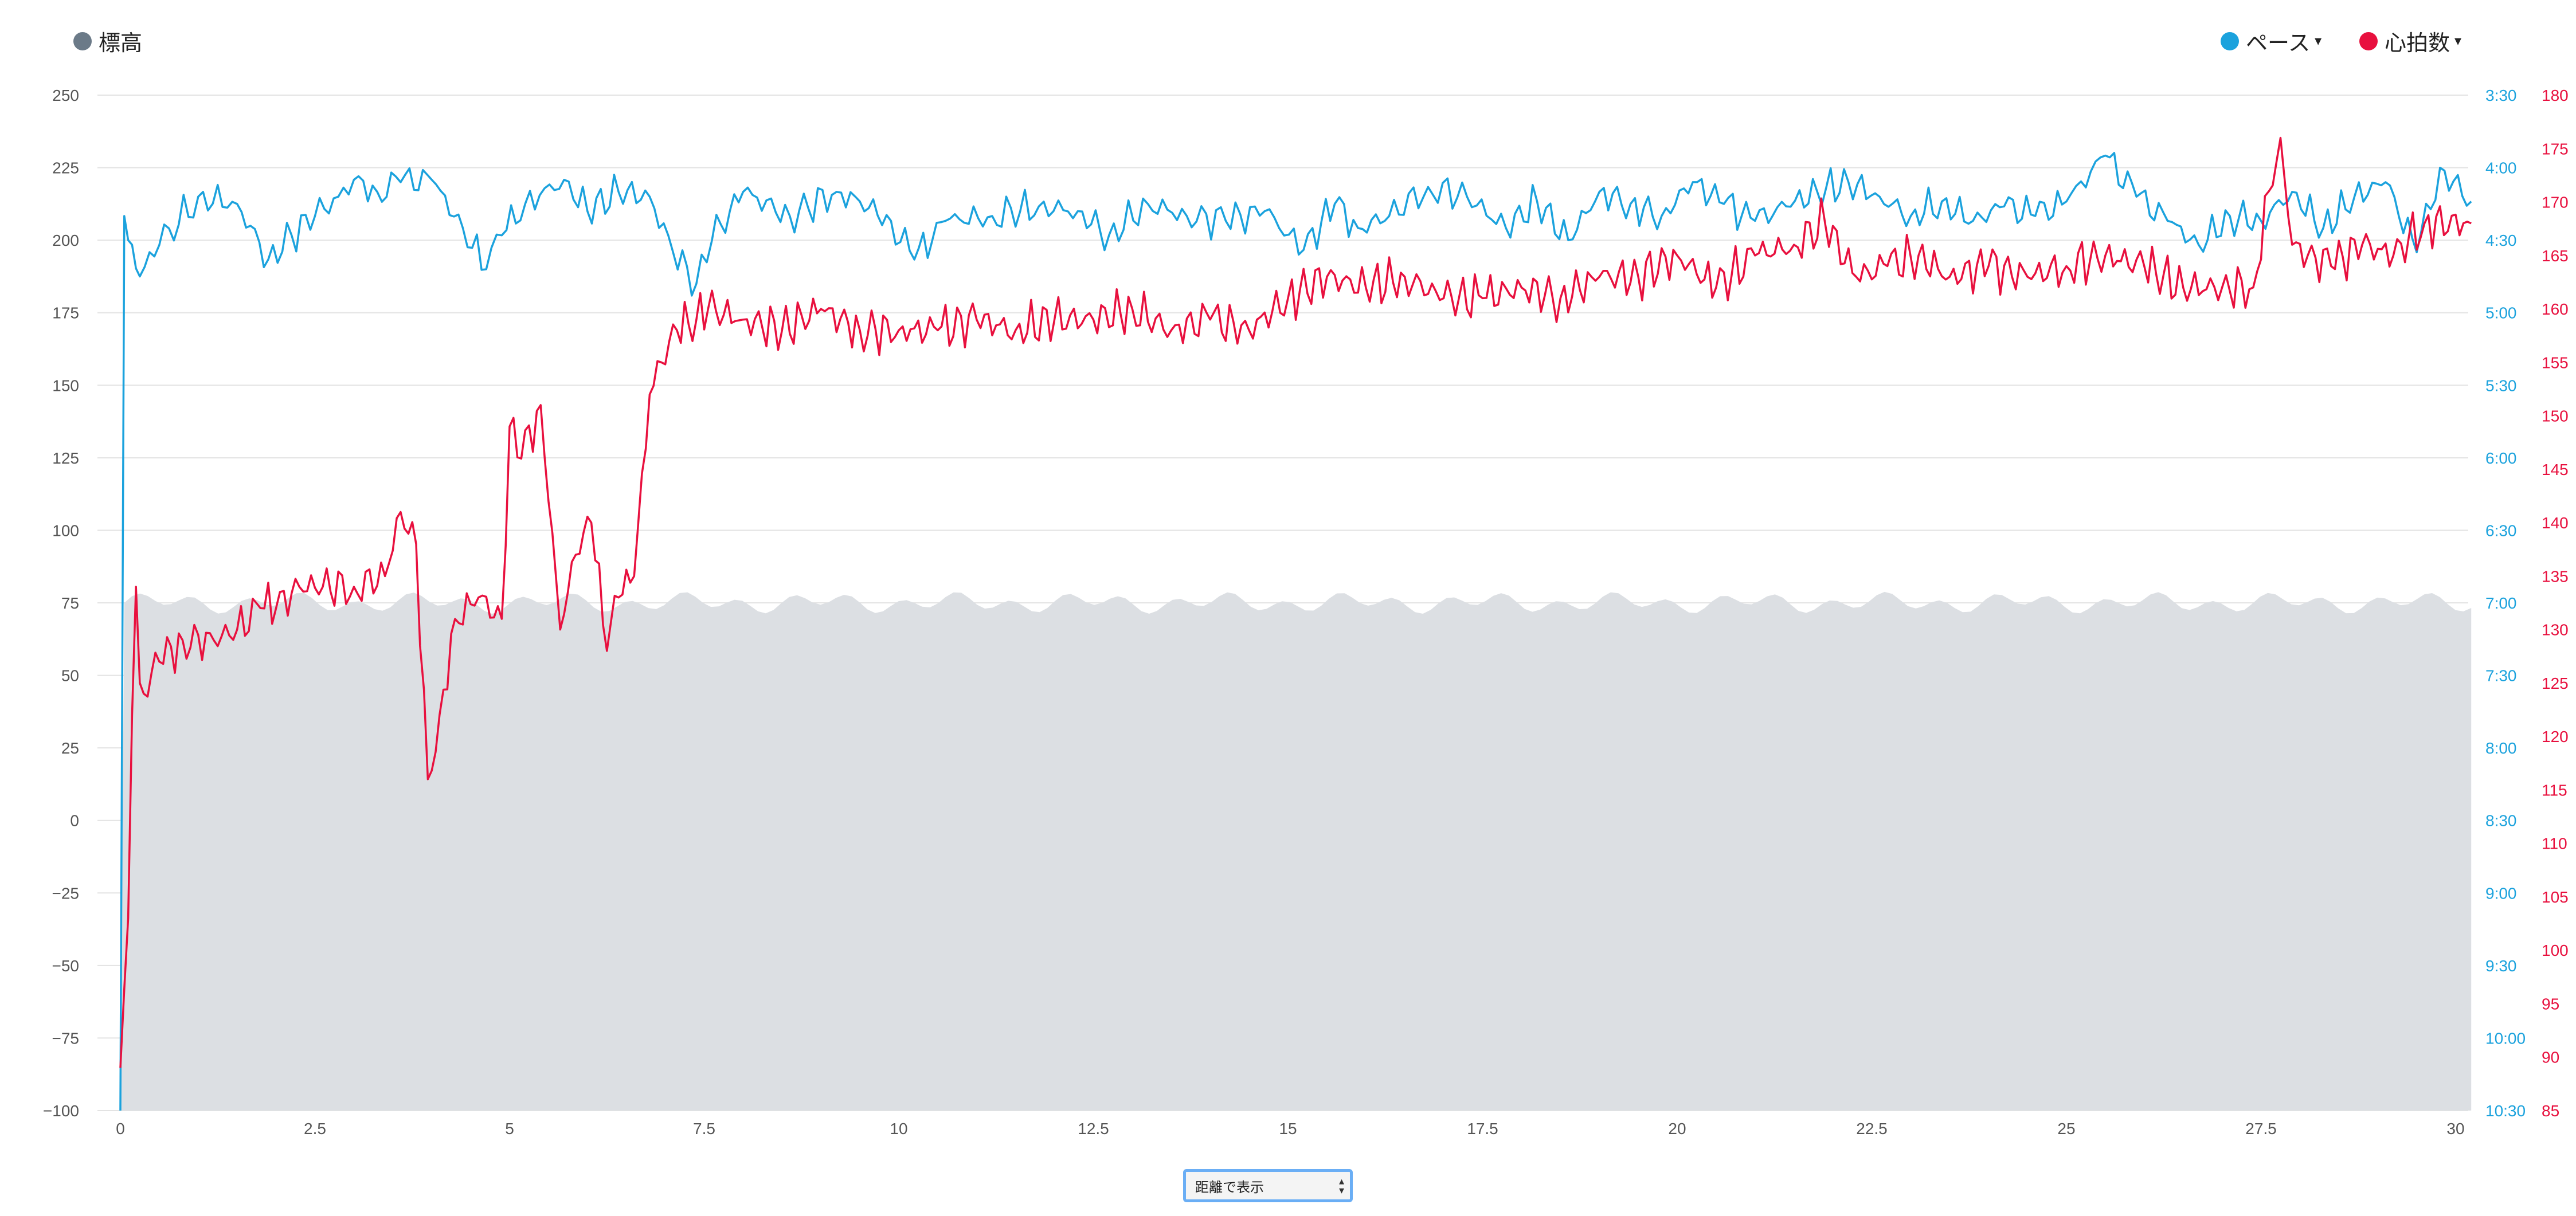  Describe the element at coordinates (2505, 1111) in the screenshot. I see `pace-tick-label: 10:30` at that location.